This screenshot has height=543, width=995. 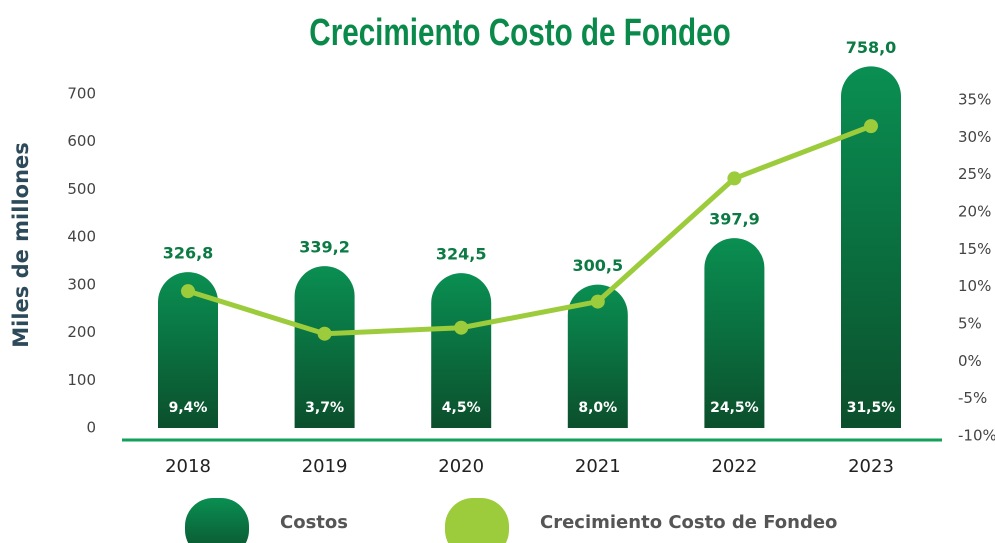 I want to click on y-tick-label: 500, so click(x=81, y=189).